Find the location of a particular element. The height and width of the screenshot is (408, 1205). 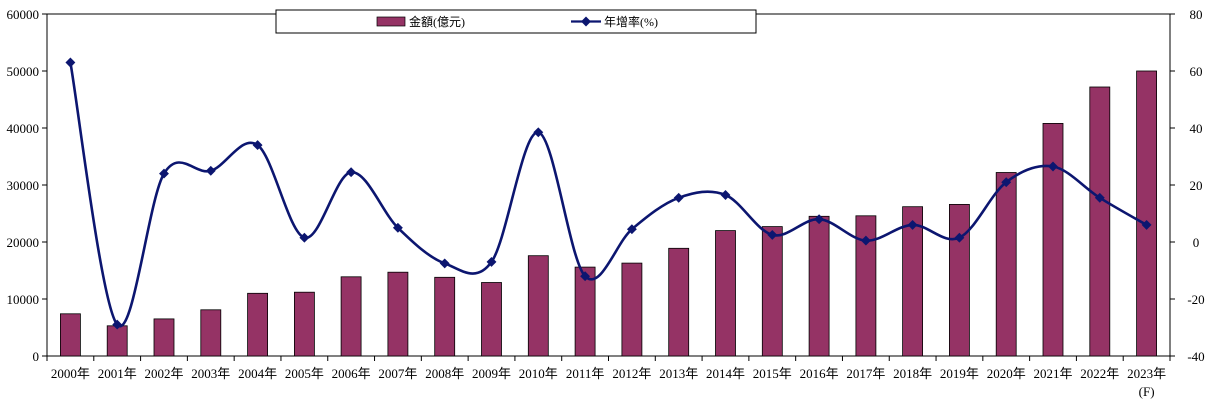

left-axis-tick-label: 30000 is located at coordinates (23, 185).